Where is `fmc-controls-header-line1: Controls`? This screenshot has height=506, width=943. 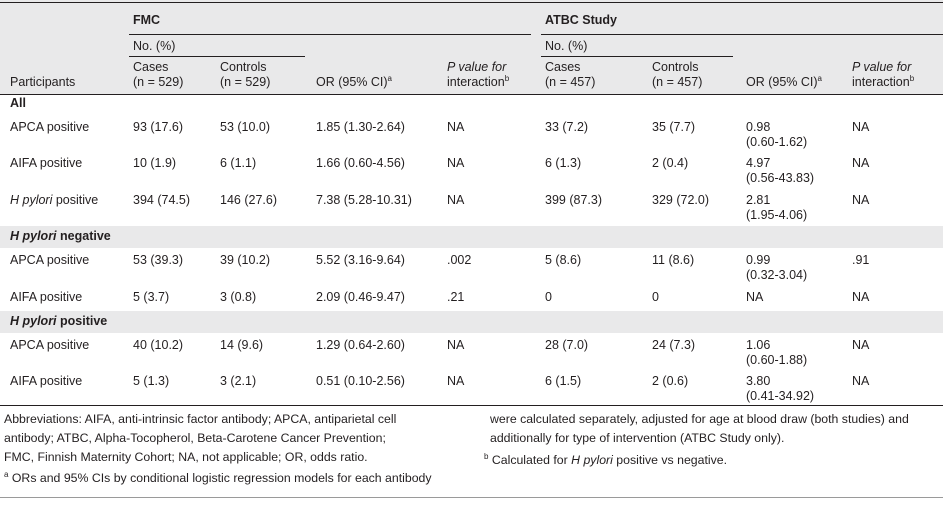 fmc-controls-header-line1: Controls is located at coordinates (243, 67).